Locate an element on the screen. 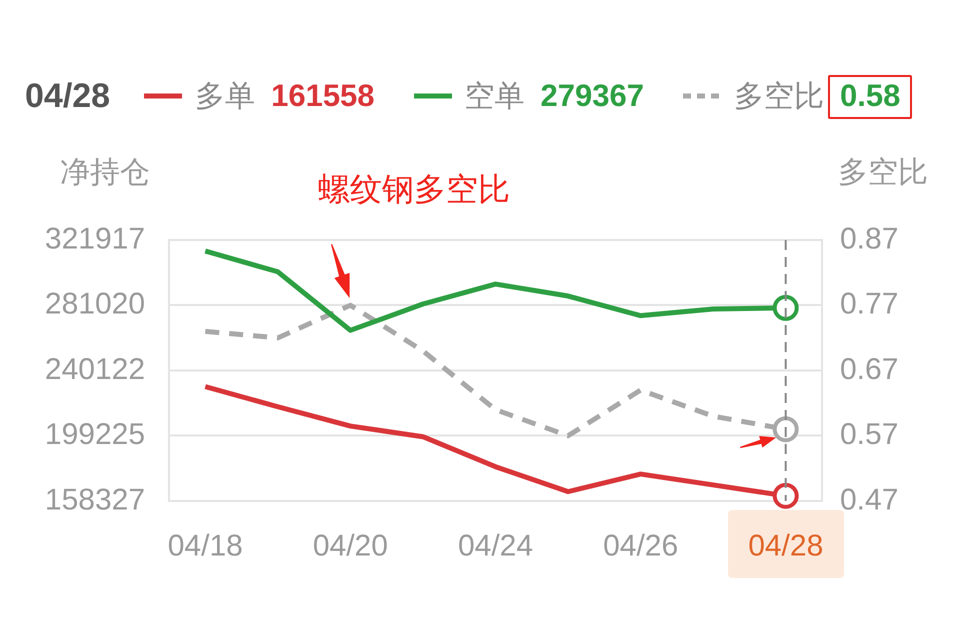  y-tick-label: 240122 is located at coordinates (94, 369).